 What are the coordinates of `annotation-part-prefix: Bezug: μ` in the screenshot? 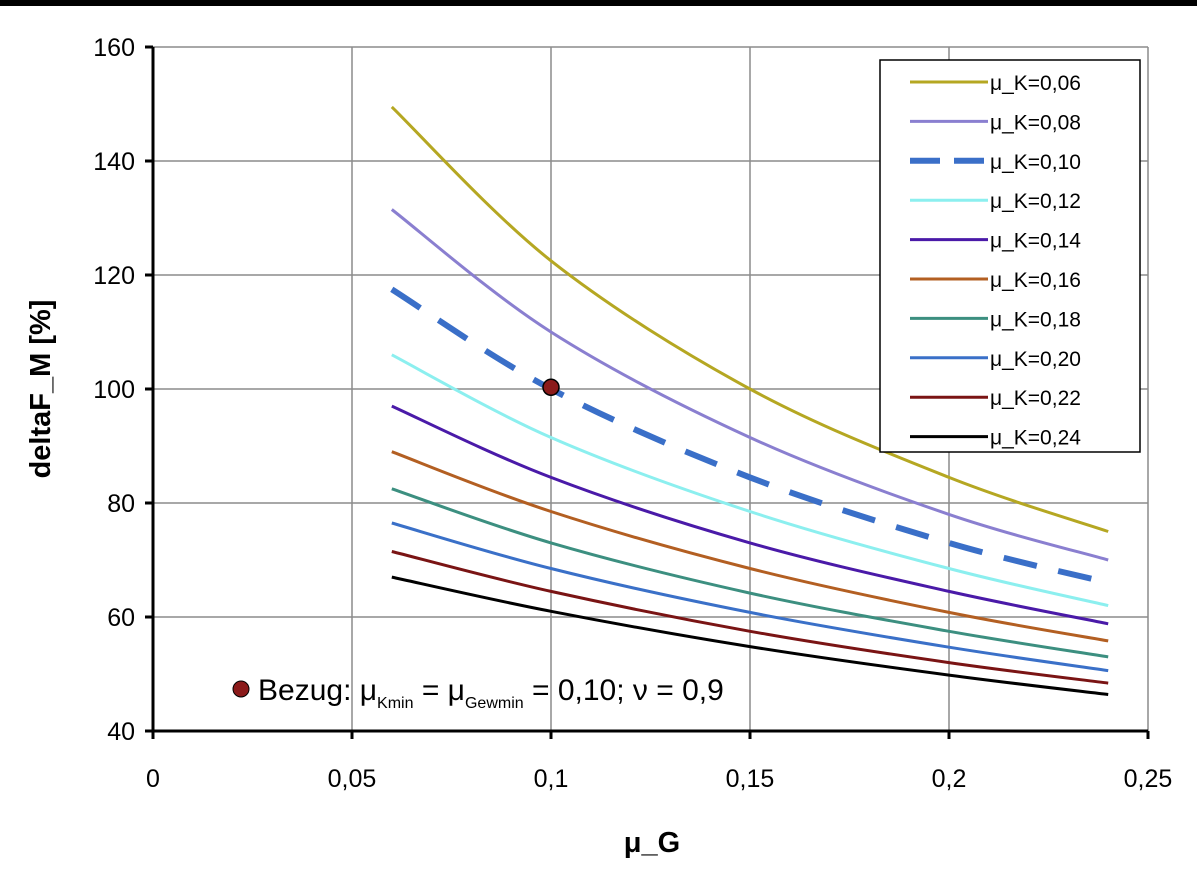 It's located at (317, 690).